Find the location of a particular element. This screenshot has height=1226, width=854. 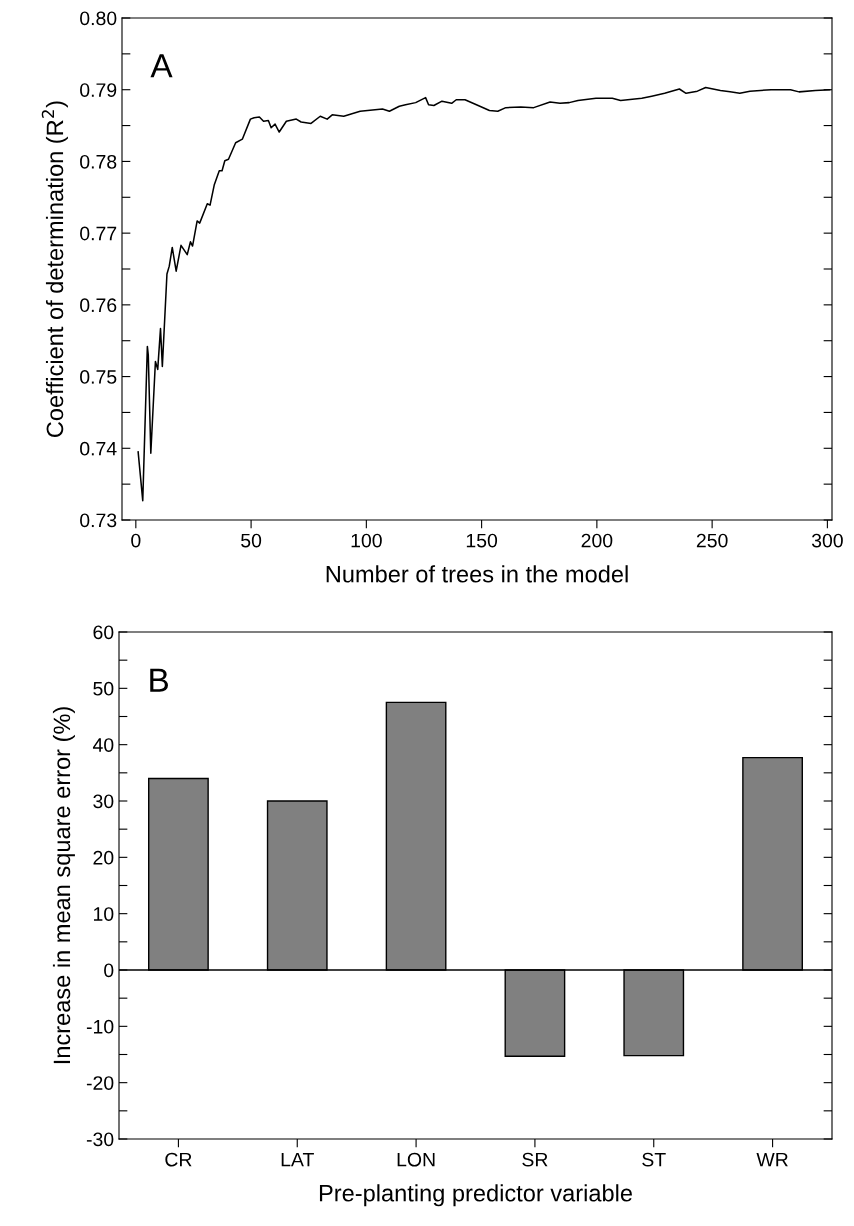

y-tick-label: 0.75 is located at coordinates (98, 377).